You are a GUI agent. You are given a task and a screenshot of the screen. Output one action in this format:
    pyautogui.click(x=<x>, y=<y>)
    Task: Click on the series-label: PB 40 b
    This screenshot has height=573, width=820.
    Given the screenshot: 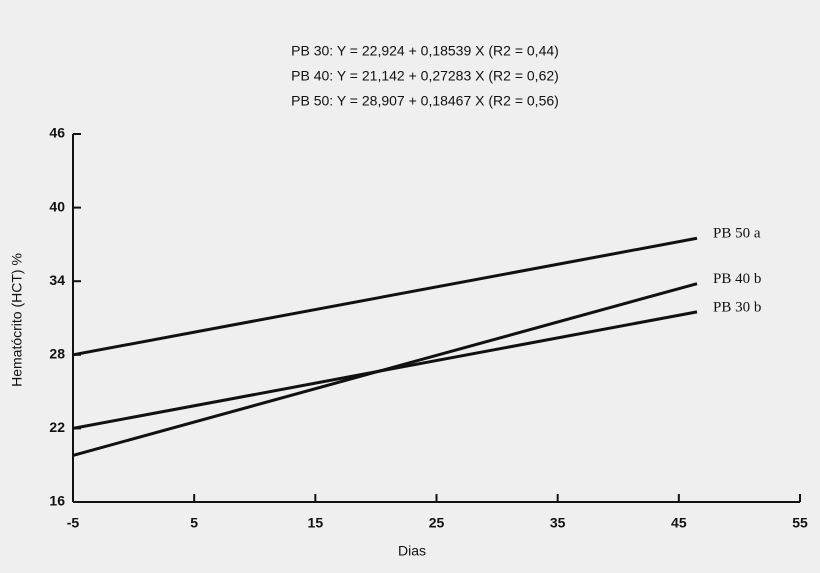 What is the action you would take?
    pyautogui.click(x=737, y=279)
    